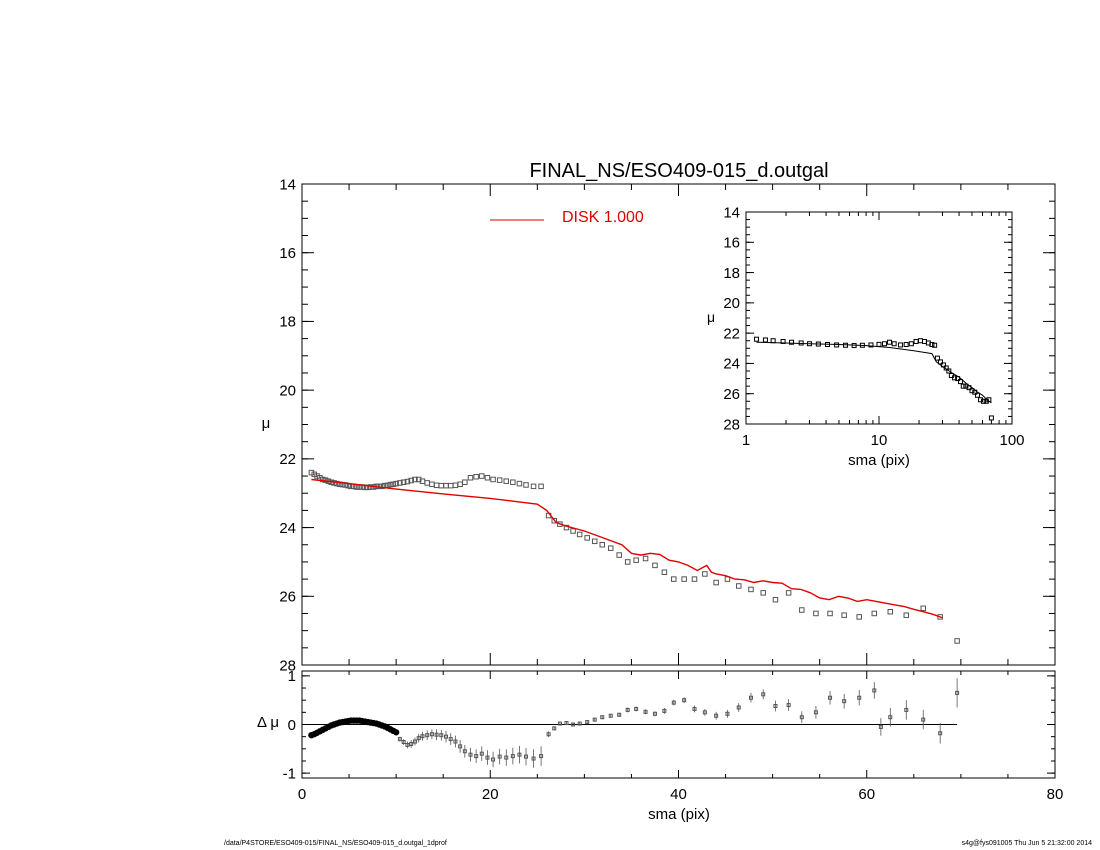  Describe the element at coordinates (266, 423) in the screenshot. I see `y-axis-label: μ` at that location.